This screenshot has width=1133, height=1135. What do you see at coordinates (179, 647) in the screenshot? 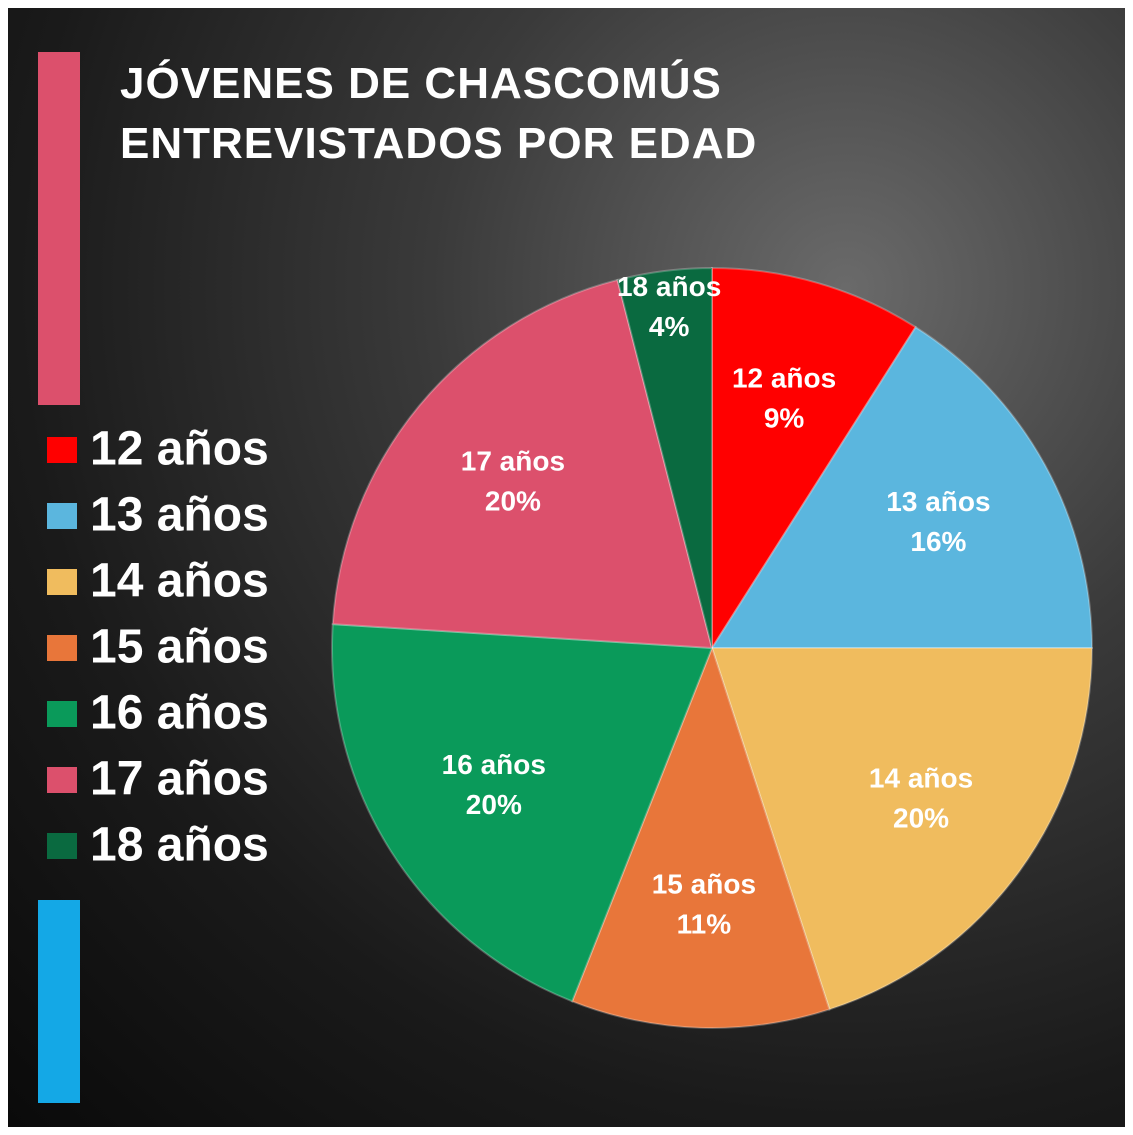
I see `legend-label: 15 años` at bounding box center [179, 647].